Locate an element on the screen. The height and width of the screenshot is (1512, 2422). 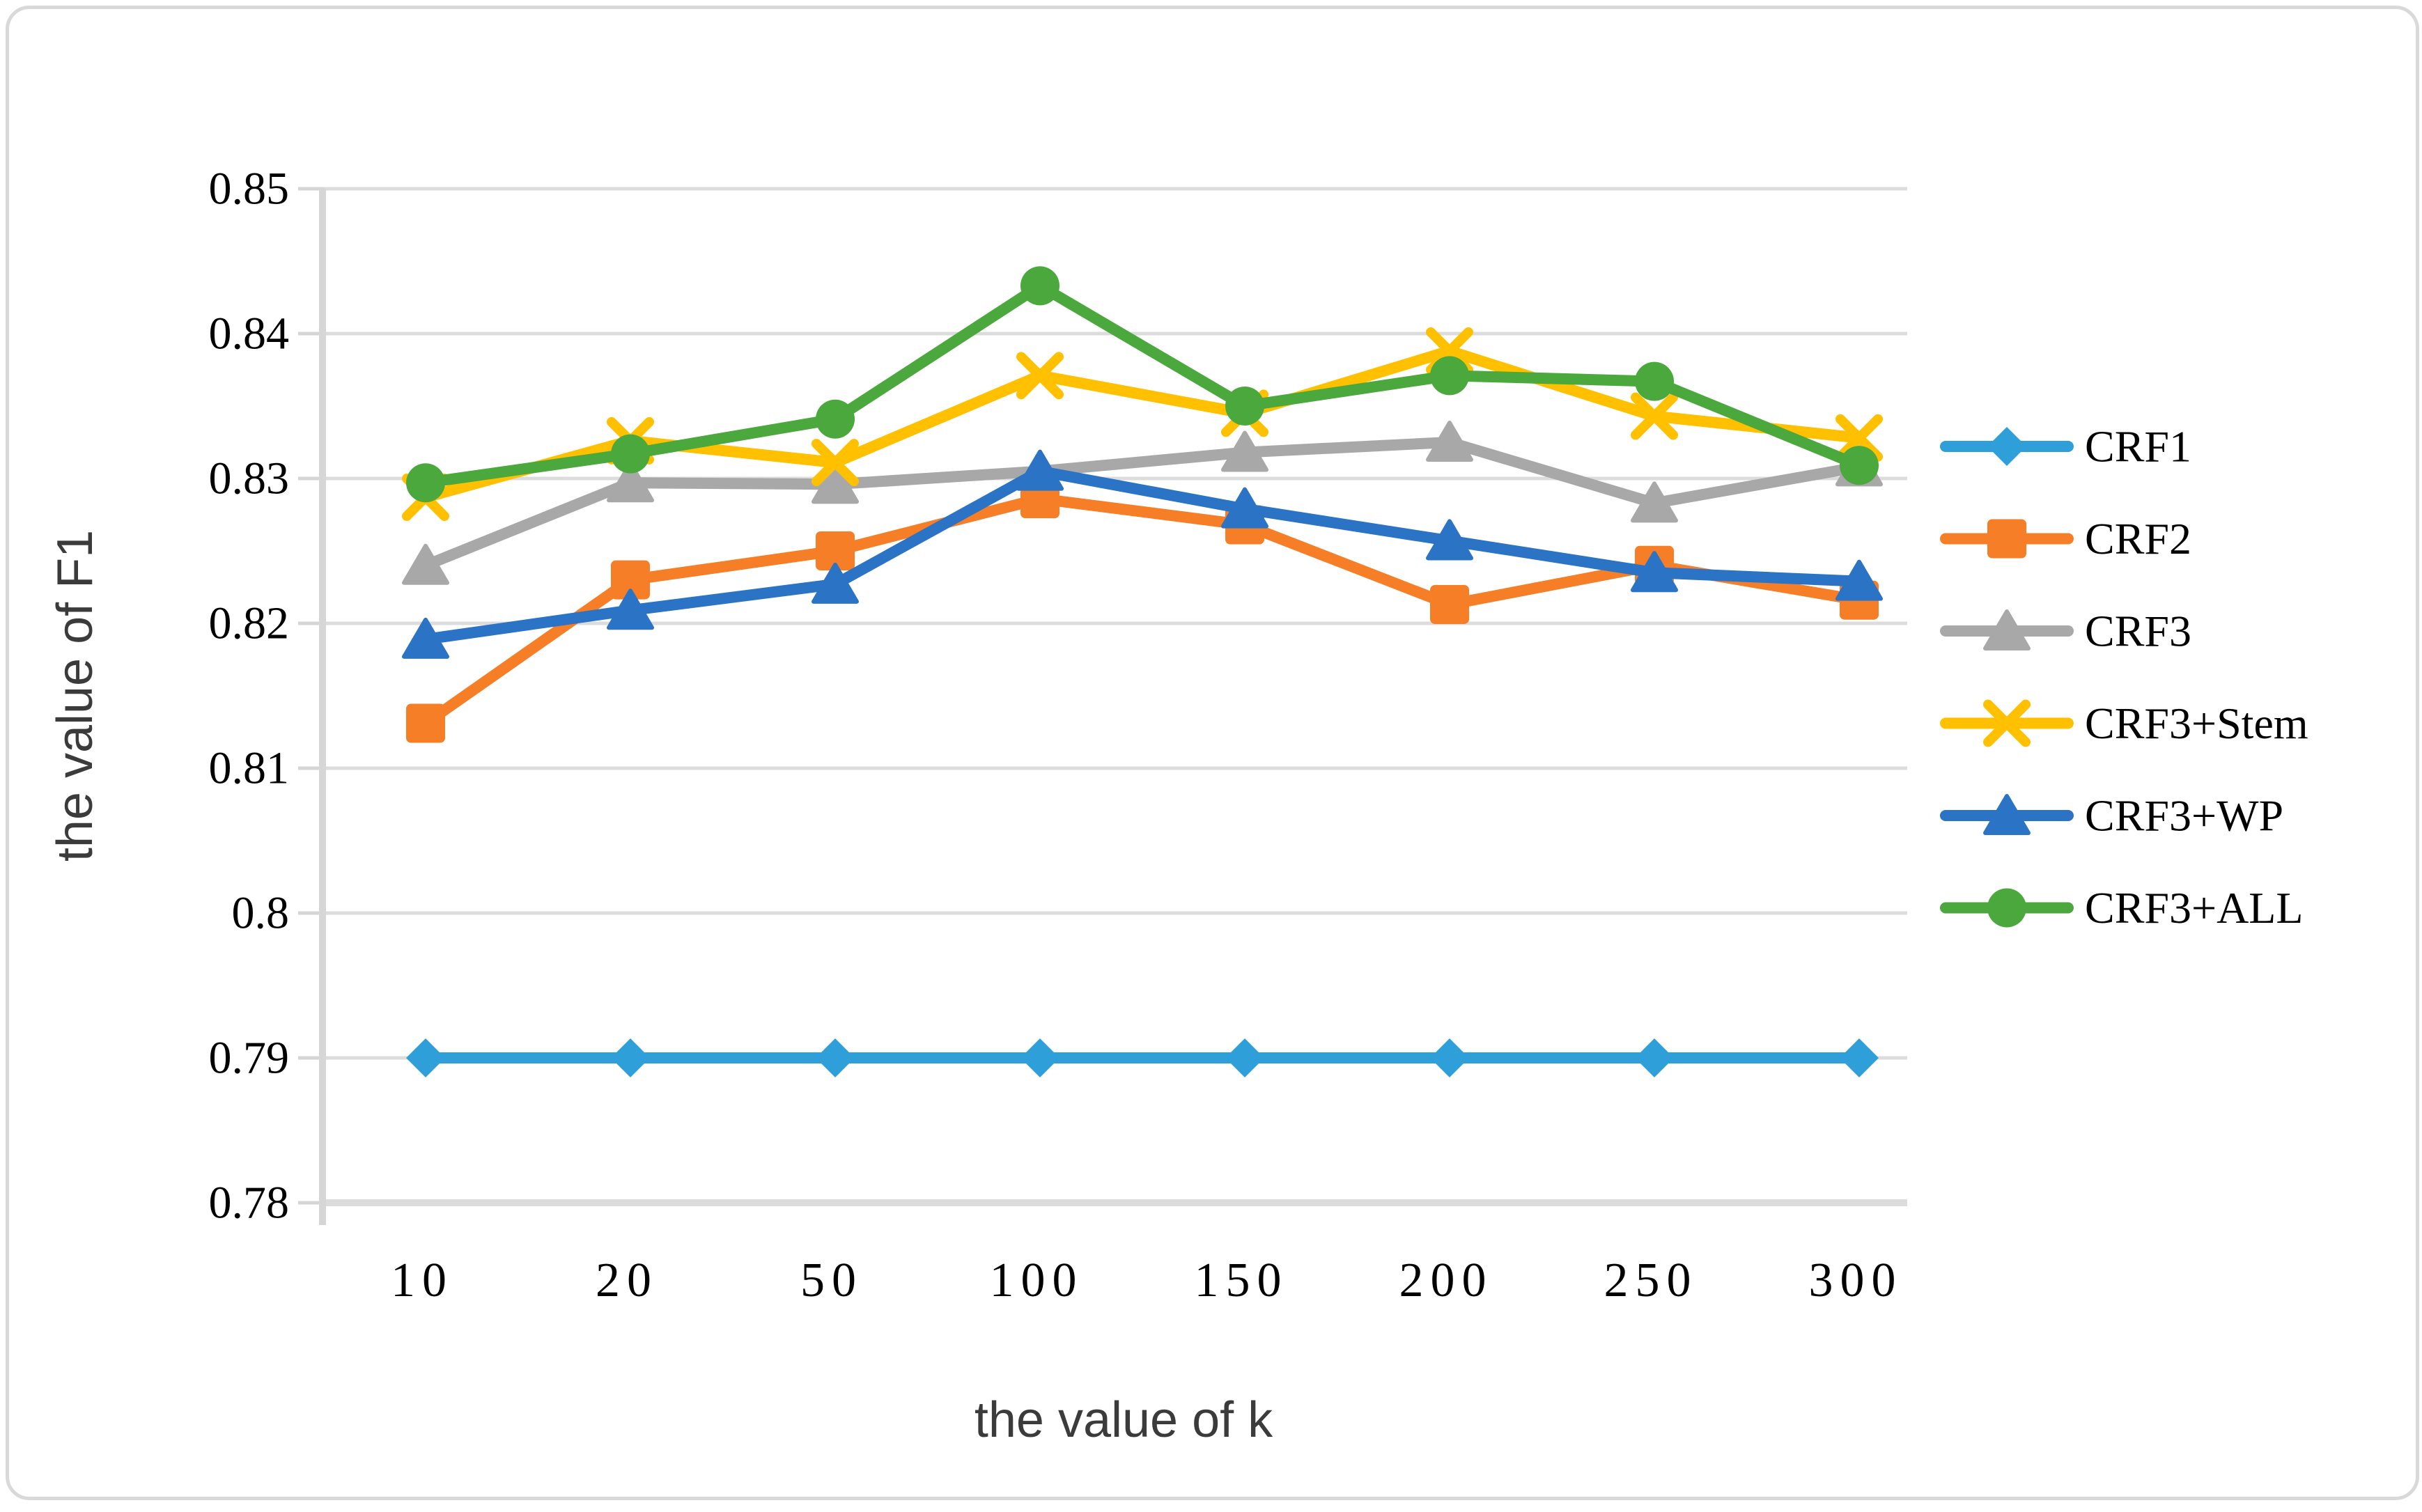
legend-marker-CRF3+WP is located at coordinates (2007, 815).